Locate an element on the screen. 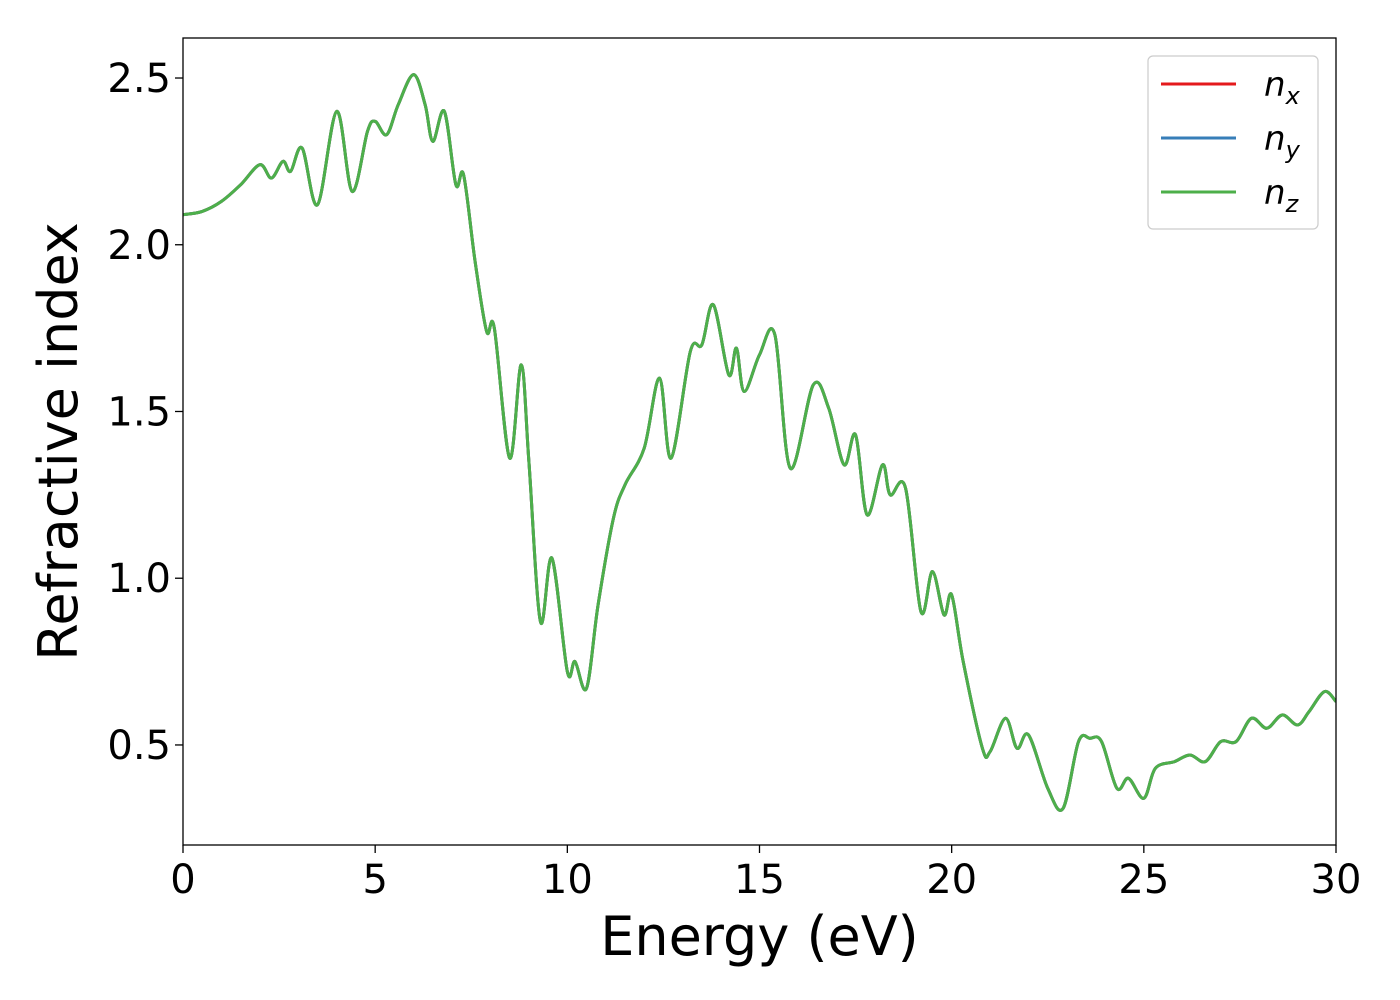 The width and height of the screenshot is (1400, 1000). legend-box is located at coordinates (1233, 142).